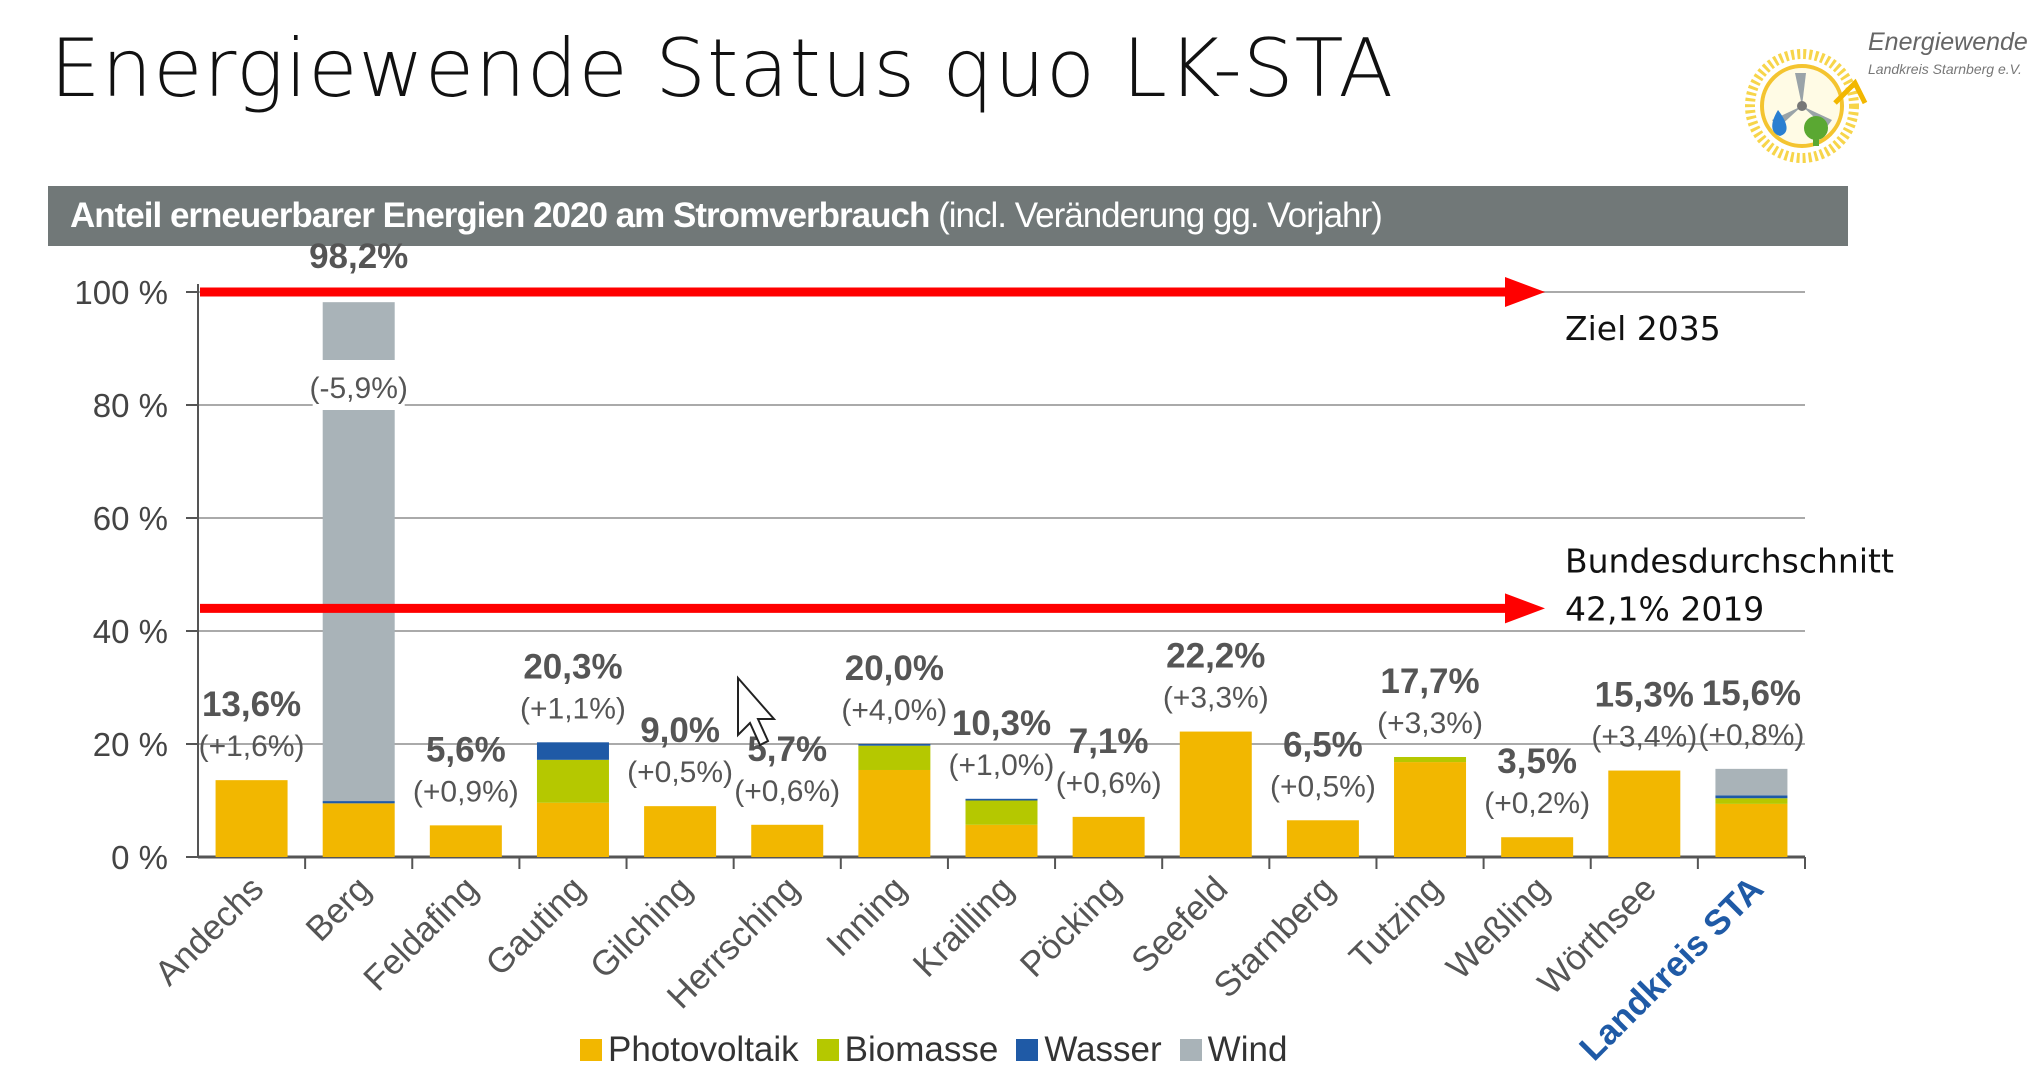 The width and height of the screenshot is (2032, 1080). Describe the element at coordinates (209, 931) in the screenshot. I see `category-label: Andechs` at that location.